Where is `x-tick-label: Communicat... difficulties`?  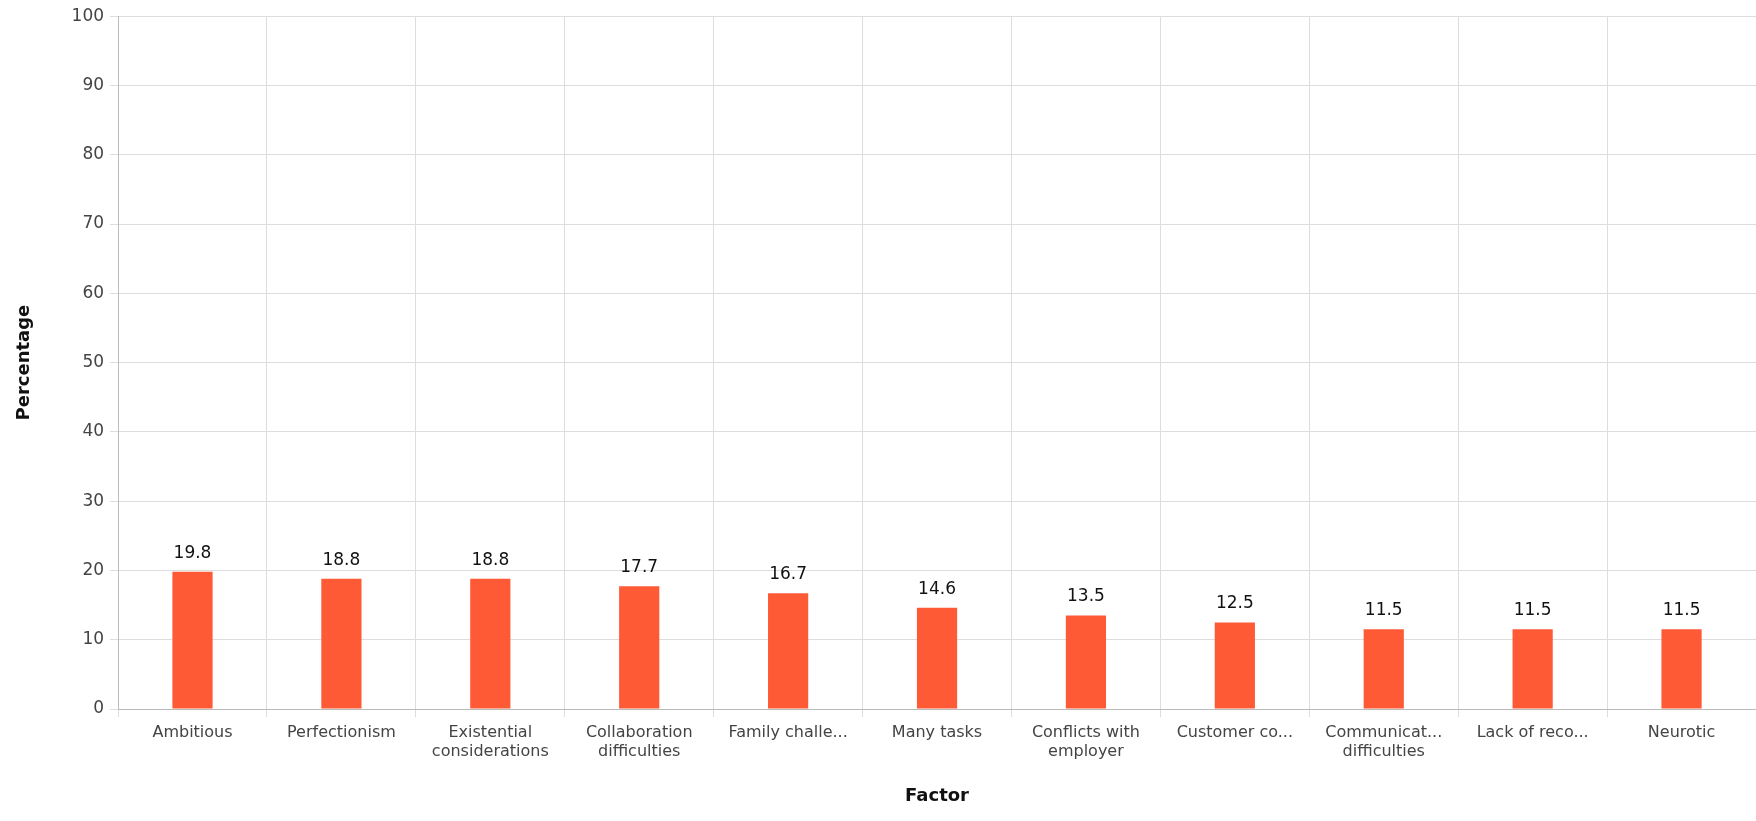 x-tick-label: Communicat... difficulties is located at coordinates (1384, 740).